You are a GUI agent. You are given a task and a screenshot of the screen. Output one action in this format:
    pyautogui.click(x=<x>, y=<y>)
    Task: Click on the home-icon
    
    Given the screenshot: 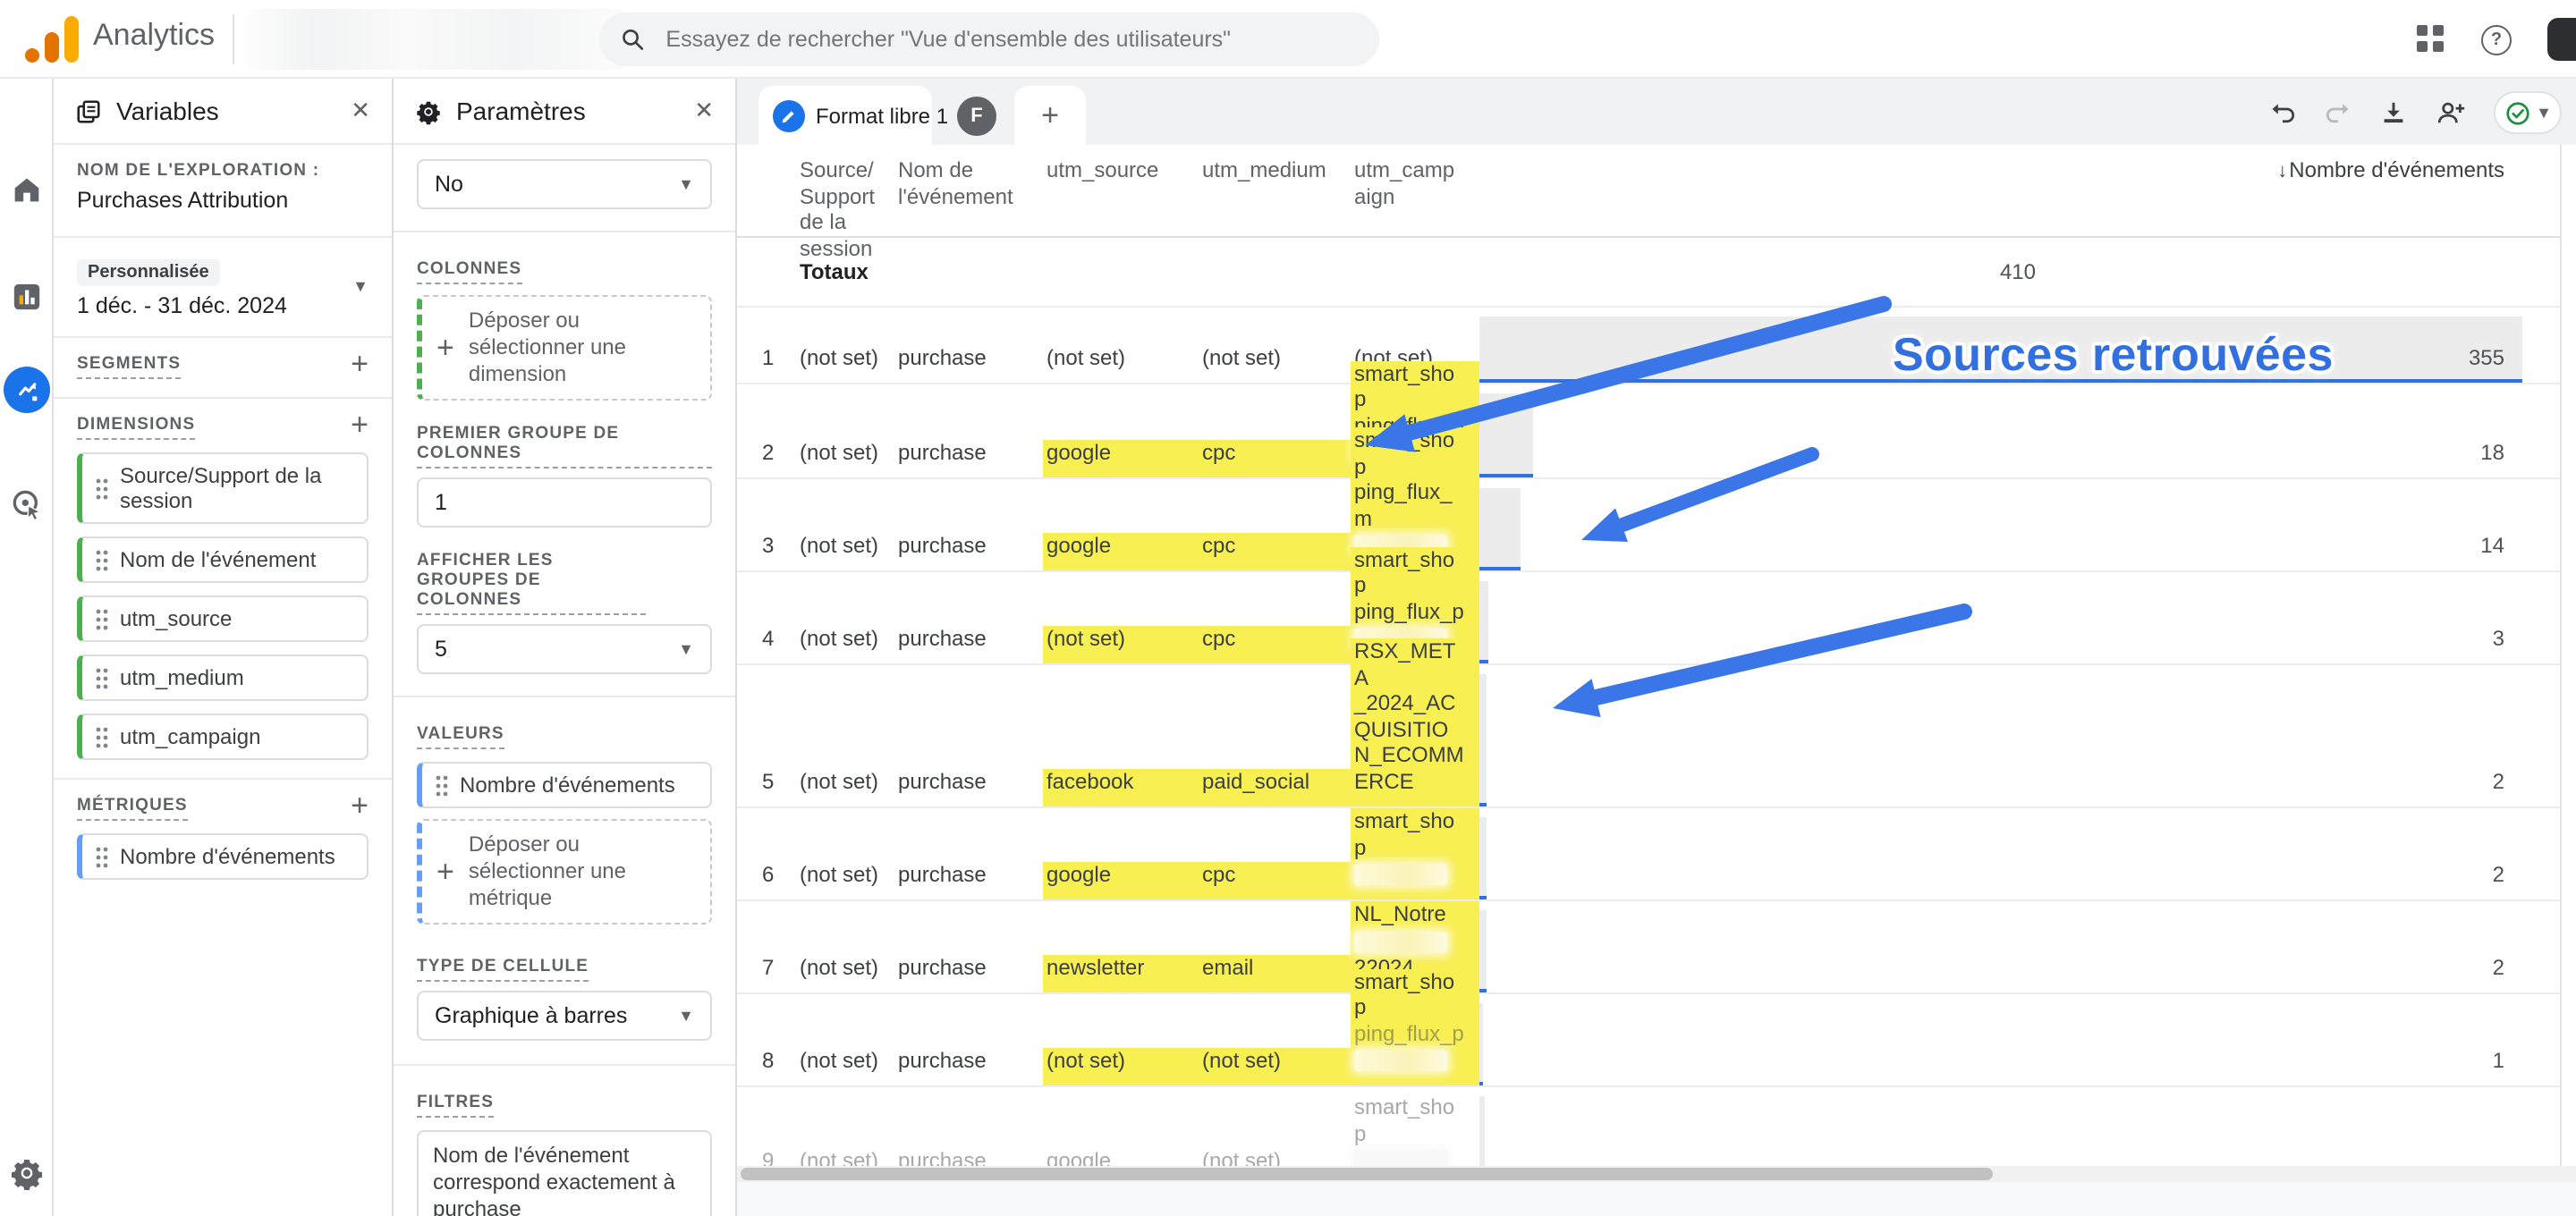 What is the action you would take?
    pyautogui.click(x=27, y=190)
    